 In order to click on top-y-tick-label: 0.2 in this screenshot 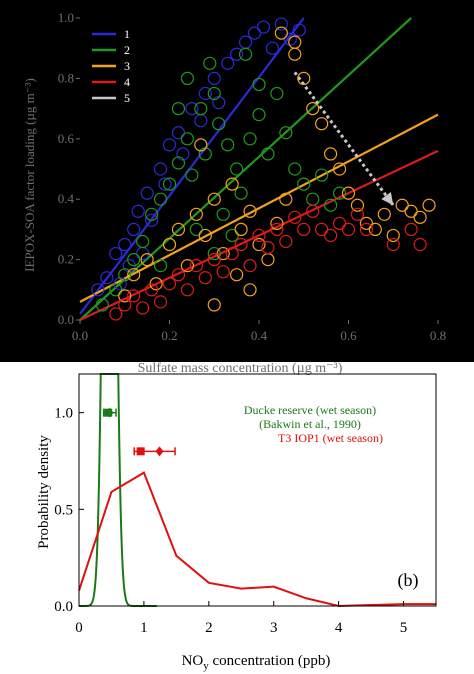, I will do `click(66, 259)`.